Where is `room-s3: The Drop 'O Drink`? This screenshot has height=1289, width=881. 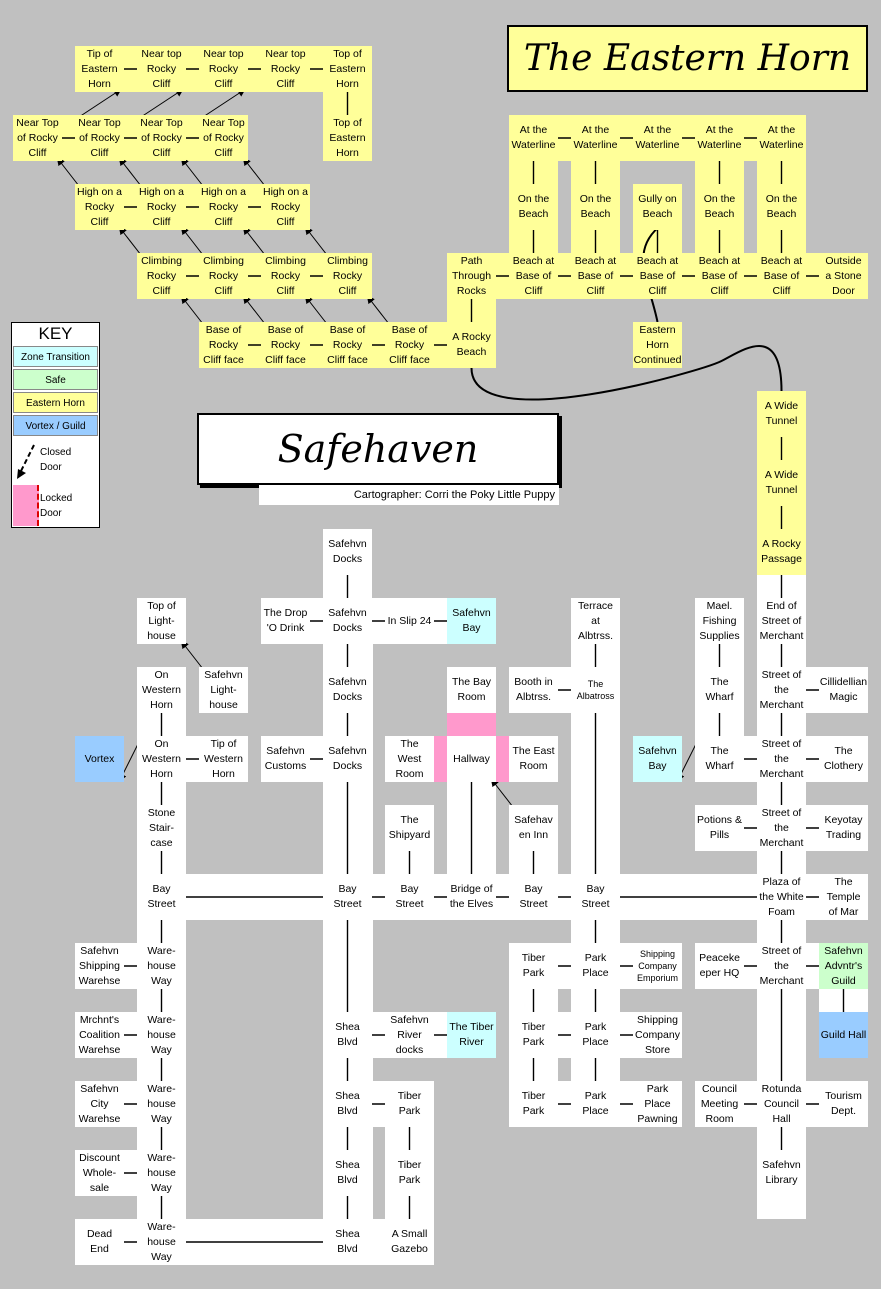 room-s3: The Drop 'O Drink is located at coordinates (285, 621).